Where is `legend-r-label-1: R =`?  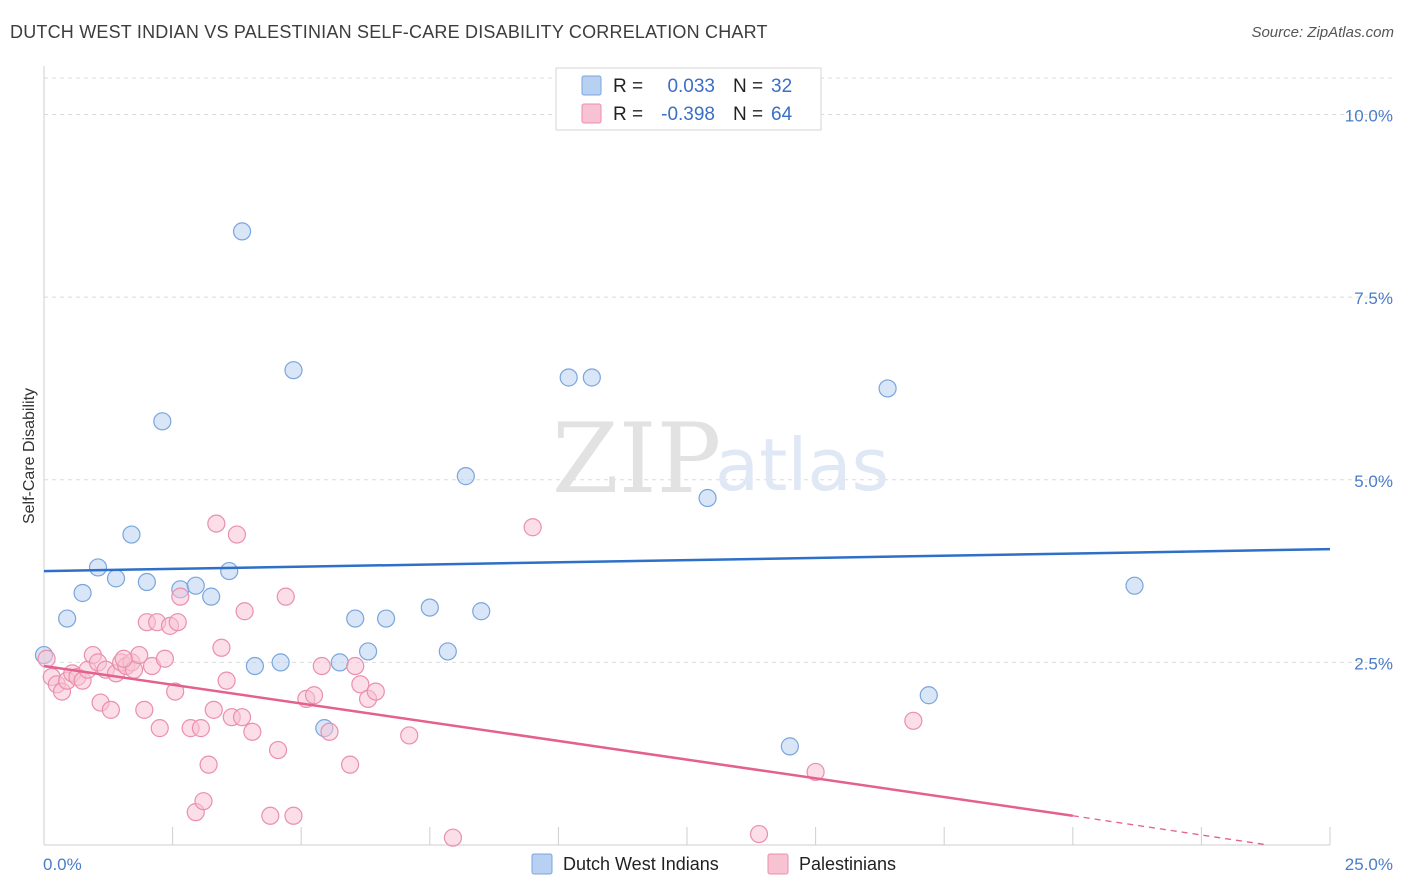 legend-r-label-1: R = is located at coordinates (628, 86).